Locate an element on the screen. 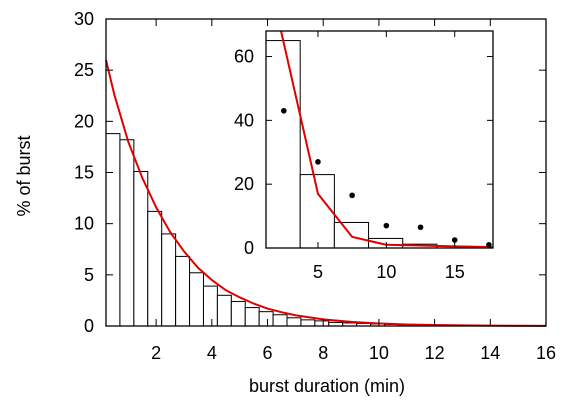 This screenshot has height=400, width=570. inset-y-tick-label: 20 is located at coordinates (244, 184).